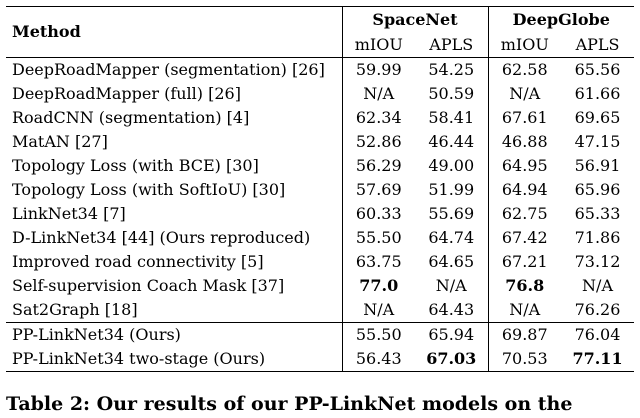 The width and height of the screenshot is (640, 418). What do you see at coordinates (452, 238) in the screenshot?
I see `value-cell: 64.74` at bounding box center [452, 238].